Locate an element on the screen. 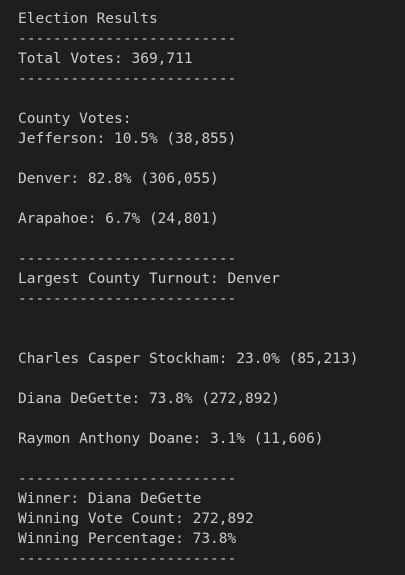 This screenshot has width=405, height=575. total-votes-line: Total Votes: 369,711 is located at coordinates (105, 59).